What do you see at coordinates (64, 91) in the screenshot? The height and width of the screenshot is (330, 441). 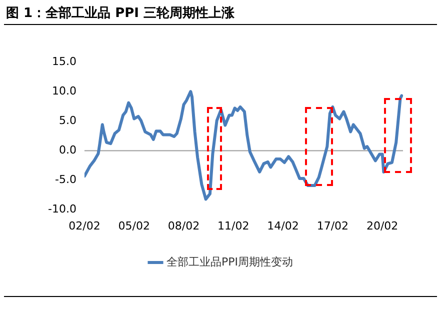 I see `y-tick-label: 10.0` at bounding box center [64, 91].